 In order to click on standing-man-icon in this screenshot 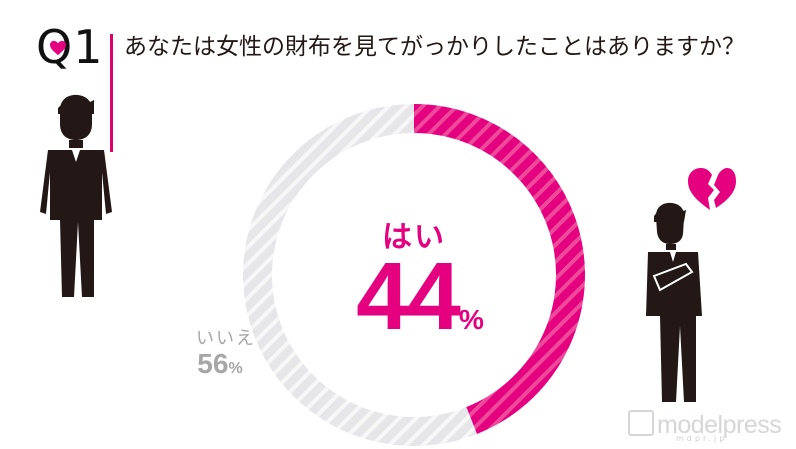, I will do `click(76, 195)`.